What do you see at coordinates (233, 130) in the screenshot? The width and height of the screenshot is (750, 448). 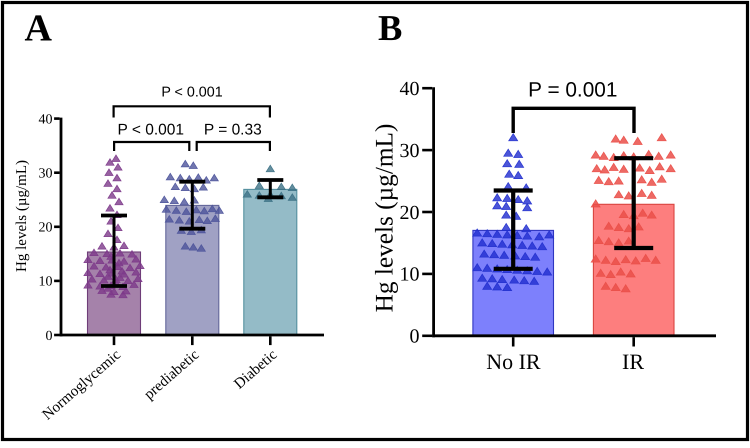 I see `svg-text: P = 0.33` at bounding box center [233, 130].